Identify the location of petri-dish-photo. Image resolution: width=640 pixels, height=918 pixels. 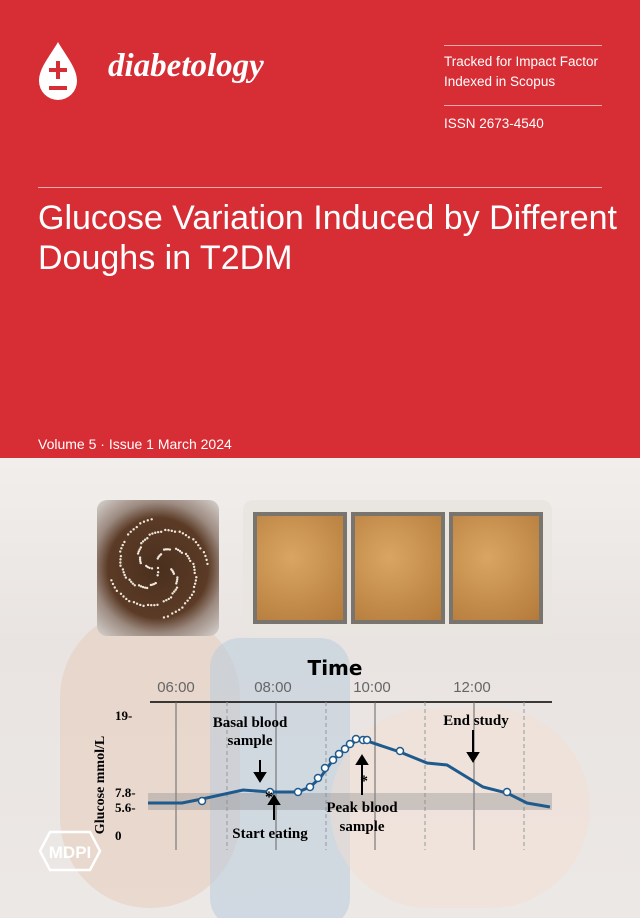
(158, 568).